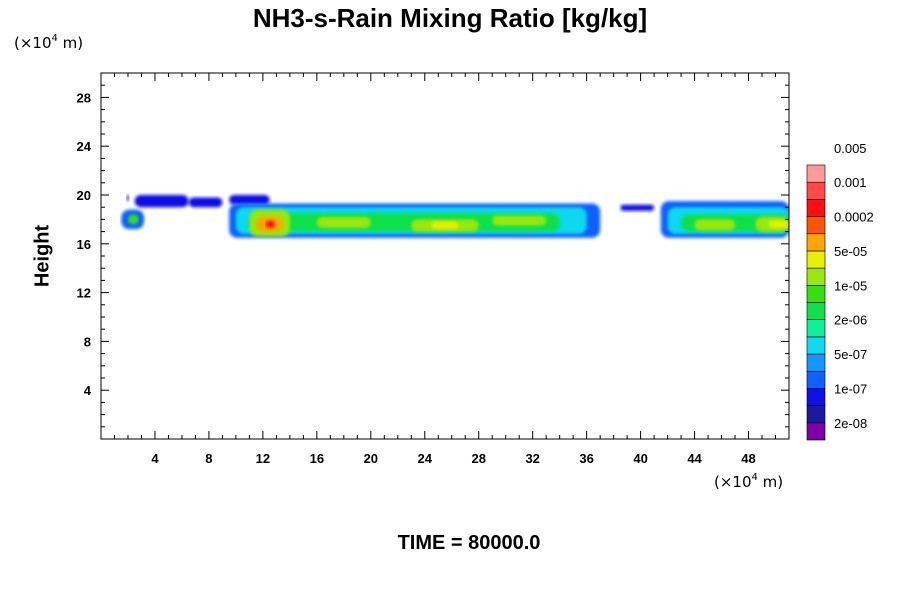 This screenshot has height=600, width=900. I want to click on y-tick-label: 16, so click(84, 244).